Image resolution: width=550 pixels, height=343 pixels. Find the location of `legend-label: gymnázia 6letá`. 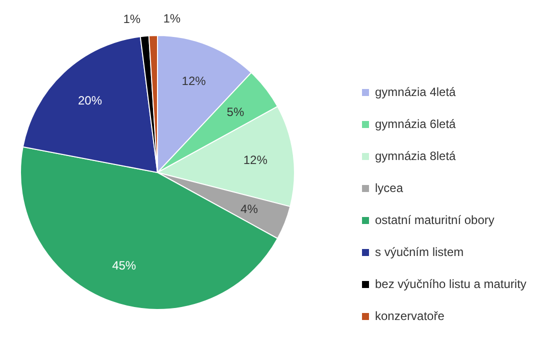

legend-label: gymnázia 6letá is located at coordinates (415, 124).